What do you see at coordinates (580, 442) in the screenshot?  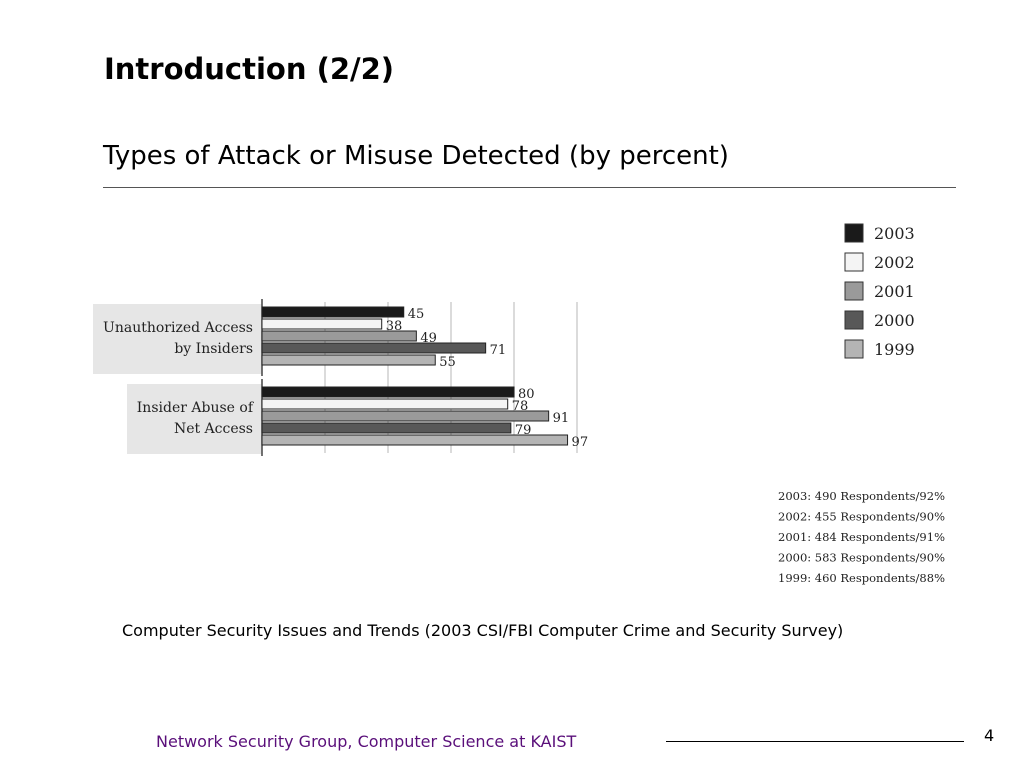 I see `bar-value-label: 97` at bounding box center [580, 442].